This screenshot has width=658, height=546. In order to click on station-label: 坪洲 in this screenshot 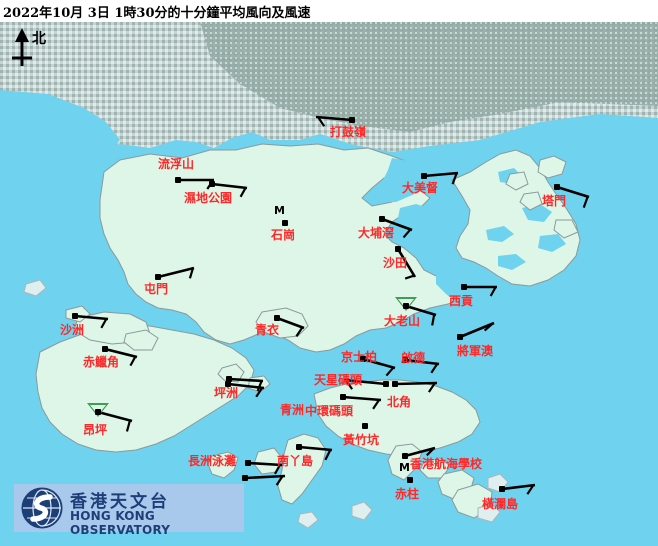, I will do `click(226, 393)`.